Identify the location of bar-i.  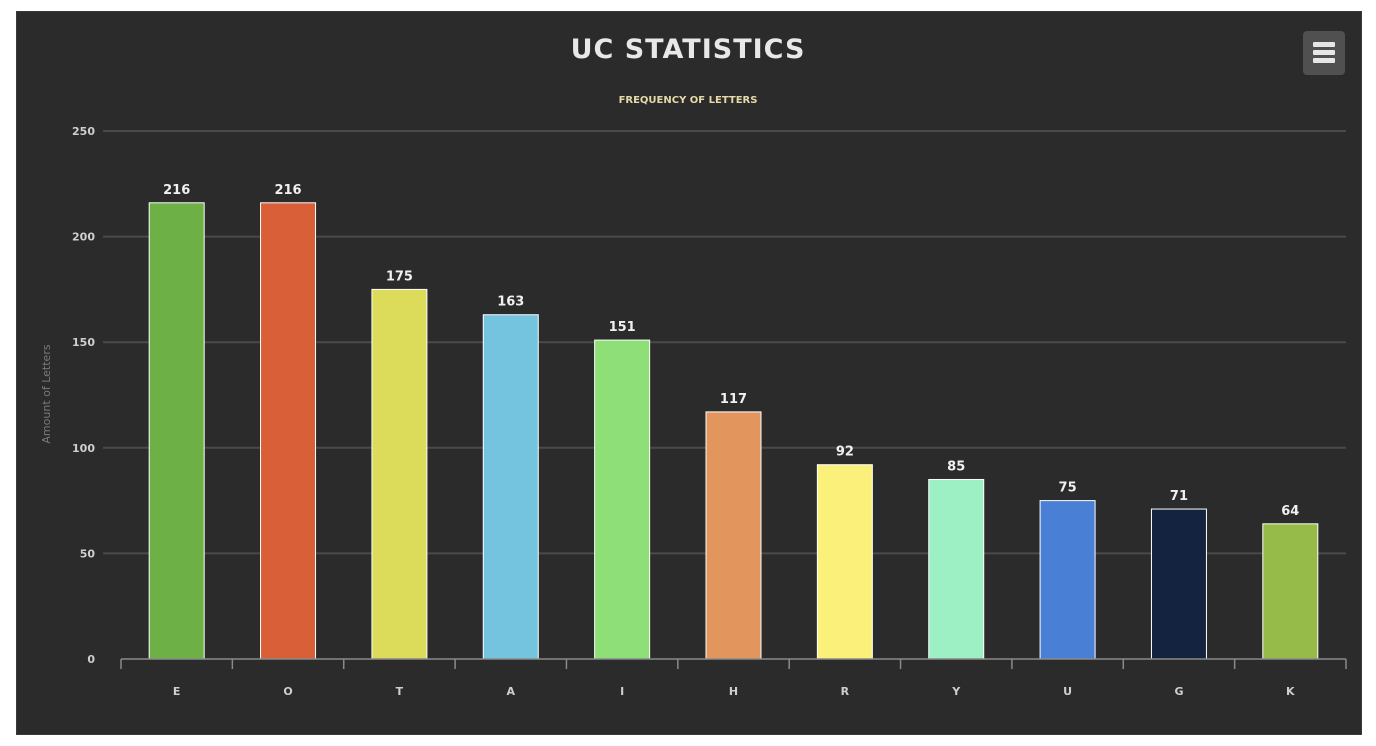
(622, 499).